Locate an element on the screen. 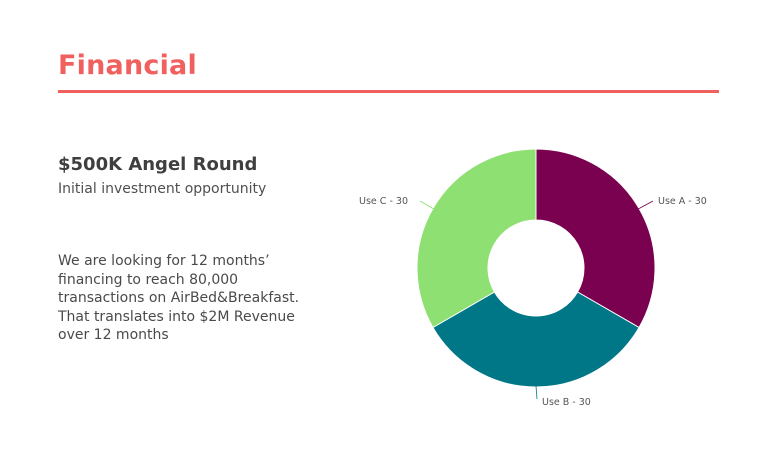  description-line: That translates into $2M Revenue is located at coordinates (176, 316).